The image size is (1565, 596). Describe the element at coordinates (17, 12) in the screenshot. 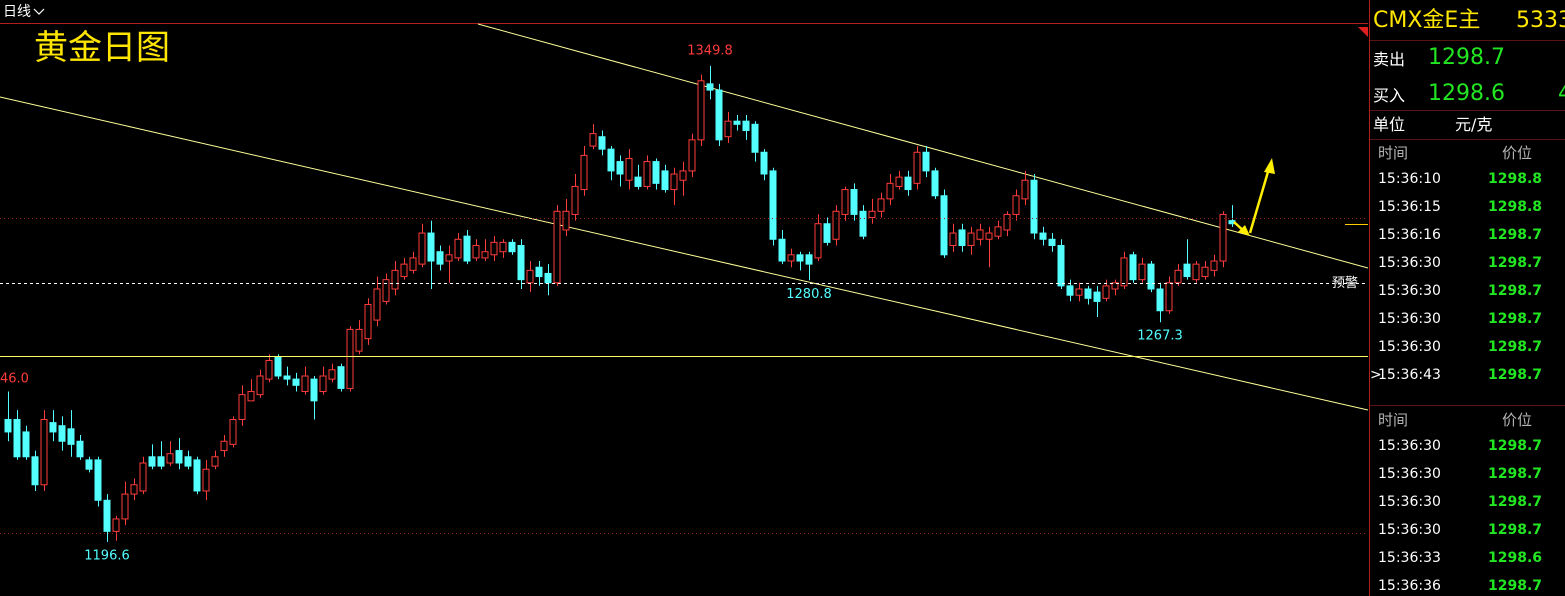

I see `period-tab: 日线` at that location.